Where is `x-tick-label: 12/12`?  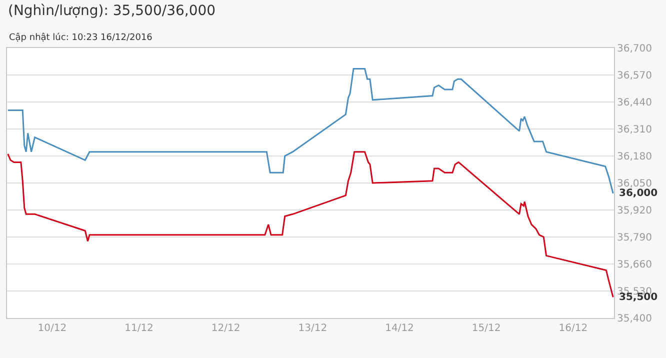
x-tick-label: 12/12 is located at coordinates (225, 328).